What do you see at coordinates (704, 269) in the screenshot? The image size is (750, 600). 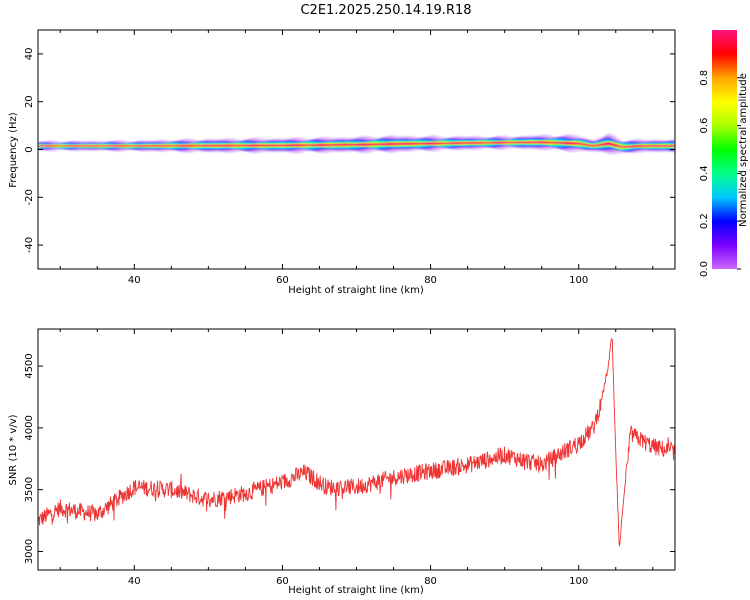 I see `colorbar-tick-label: 0.0` at bounding box center [704, 269].